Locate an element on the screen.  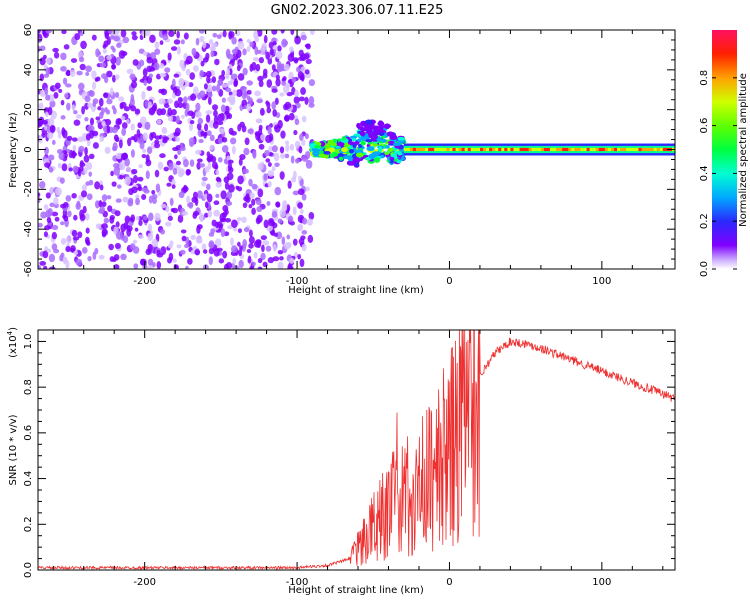
svg-text: (x104) is located at coordinates (12, 342).